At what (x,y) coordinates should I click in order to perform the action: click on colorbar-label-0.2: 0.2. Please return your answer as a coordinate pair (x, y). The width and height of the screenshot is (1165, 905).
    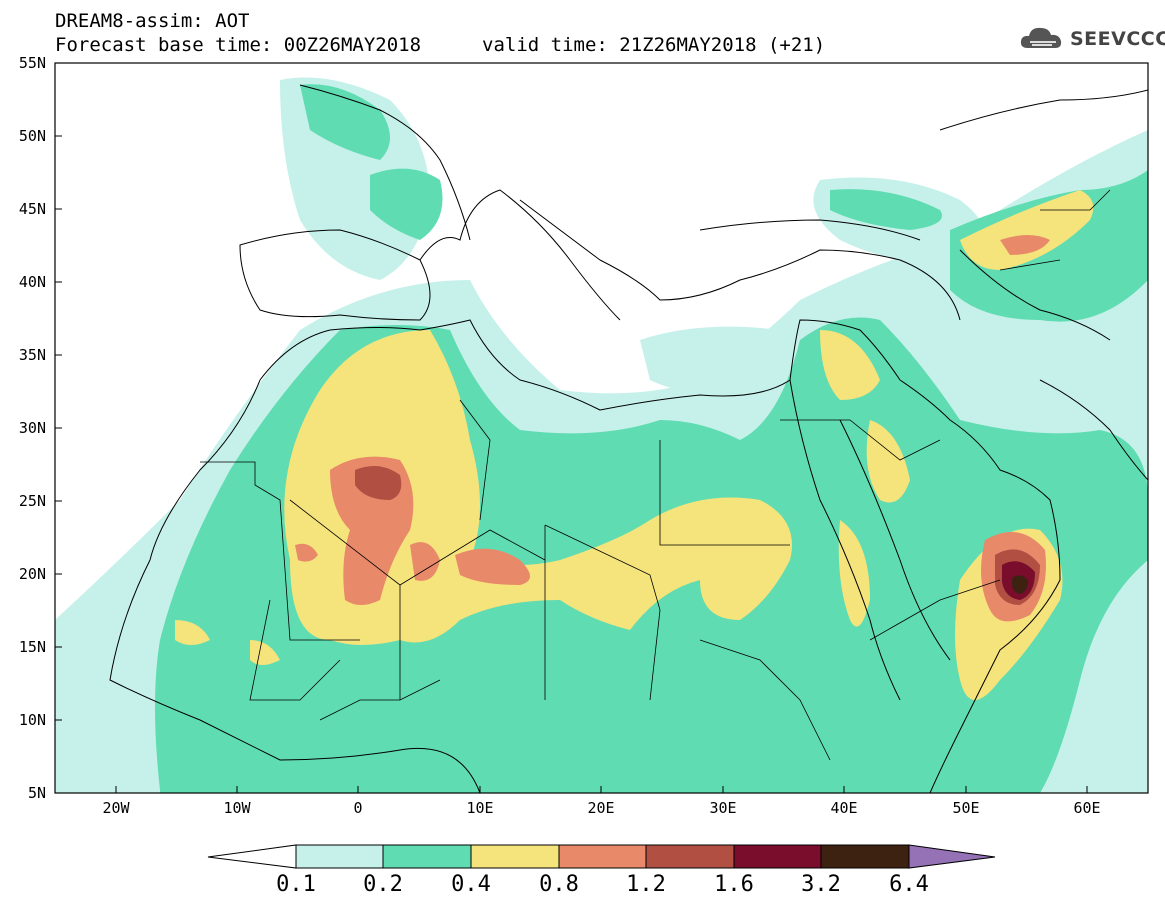
    Looking at the image, I should click on (383, 884).